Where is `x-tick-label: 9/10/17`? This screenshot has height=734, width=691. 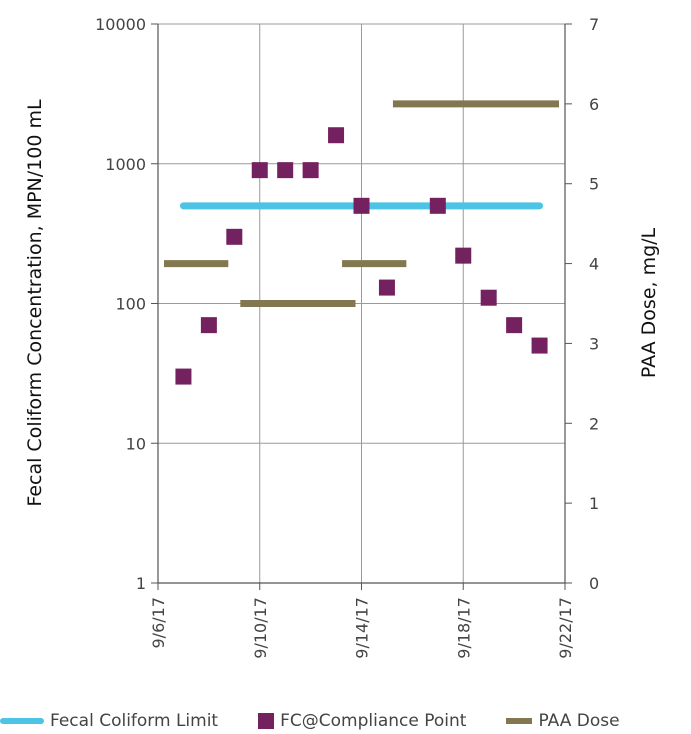 x-tick-label: 9/10/17 is located at coordinates (260, 628).